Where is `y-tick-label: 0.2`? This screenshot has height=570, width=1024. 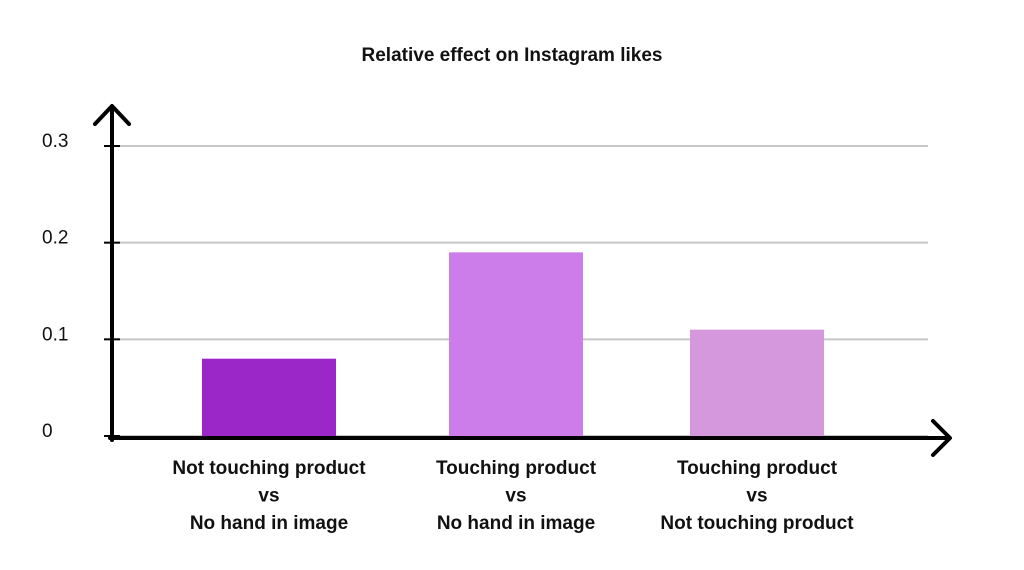 y-tick-label: 0.2 is located at coordinates (55, 238).